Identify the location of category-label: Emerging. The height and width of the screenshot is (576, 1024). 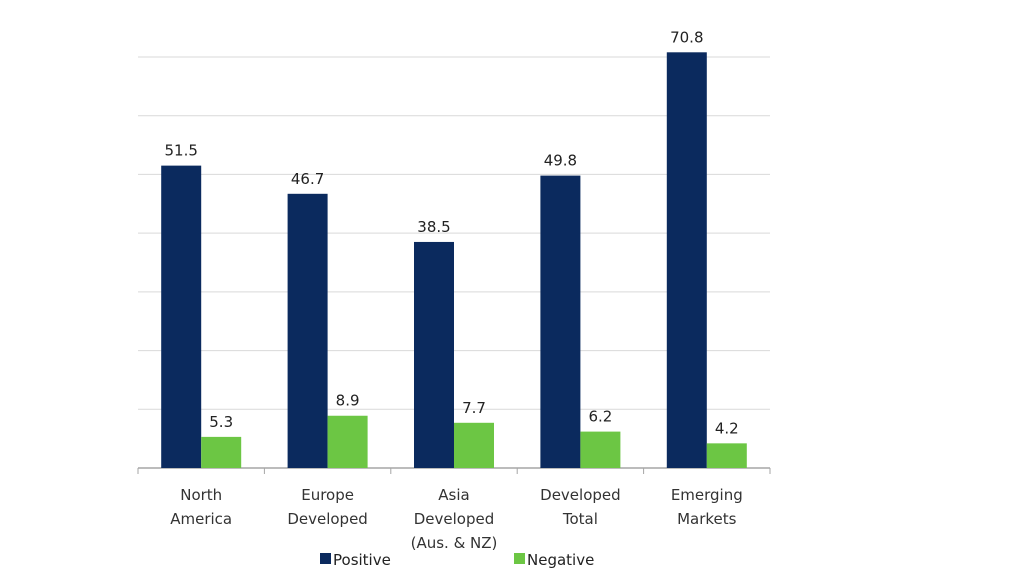
(707, 495).